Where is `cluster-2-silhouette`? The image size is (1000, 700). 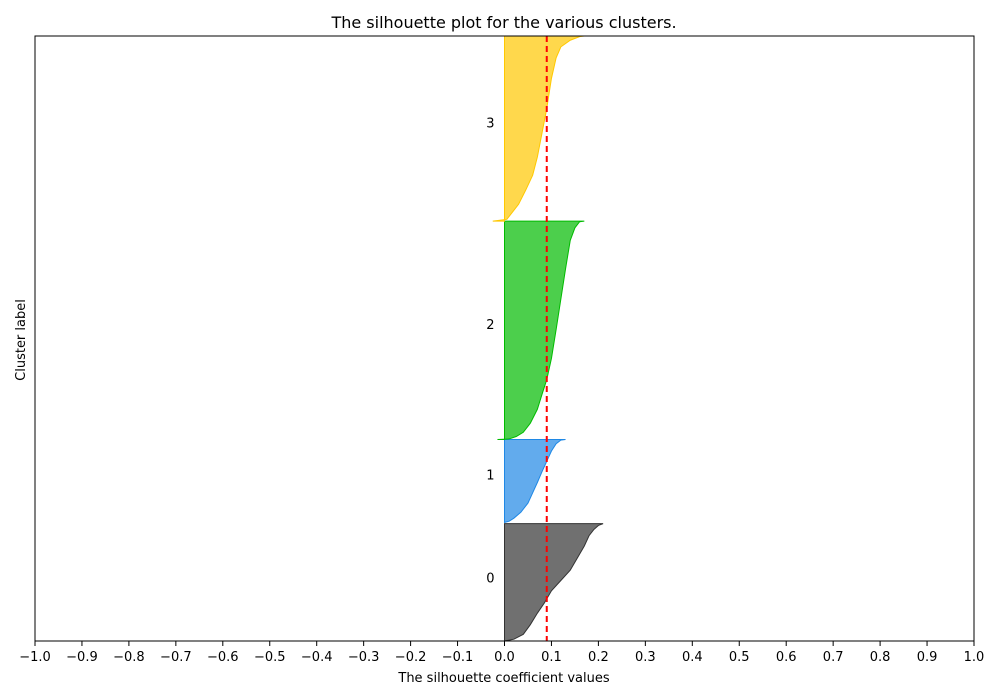 cluster-2-silhouette is located at coordinates (541, 330).